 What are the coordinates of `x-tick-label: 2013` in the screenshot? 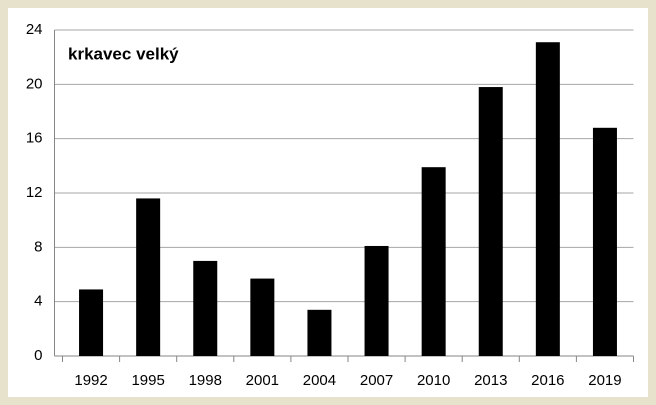 It's located at (490, 380).